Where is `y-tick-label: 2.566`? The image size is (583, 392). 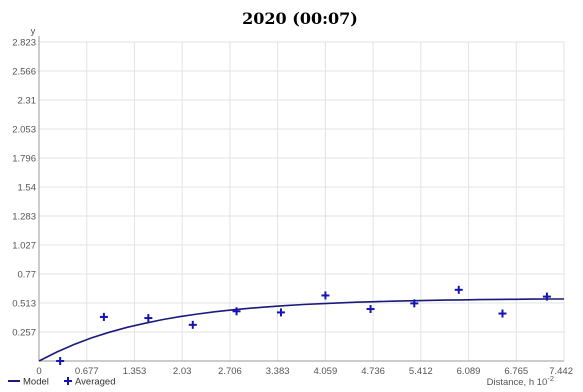
y-tick-label: 2.566 is located at coordinates (24, 72).